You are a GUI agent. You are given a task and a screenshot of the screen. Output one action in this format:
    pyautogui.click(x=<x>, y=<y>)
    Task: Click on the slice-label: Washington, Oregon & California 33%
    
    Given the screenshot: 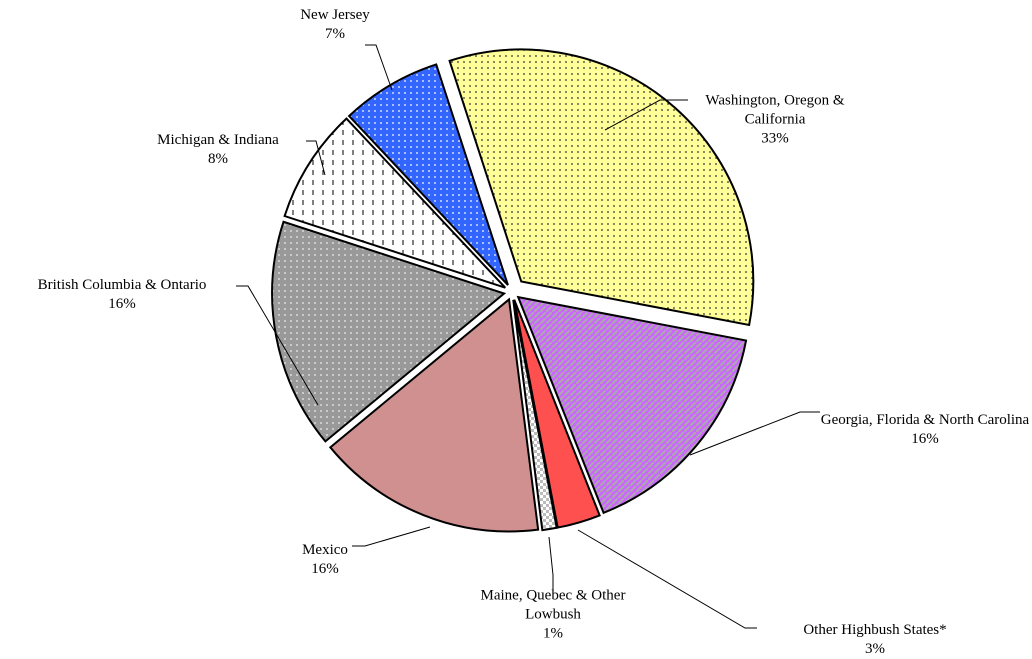 What is the action you would take?
    pyautogui.click(x=775, y=120)
    